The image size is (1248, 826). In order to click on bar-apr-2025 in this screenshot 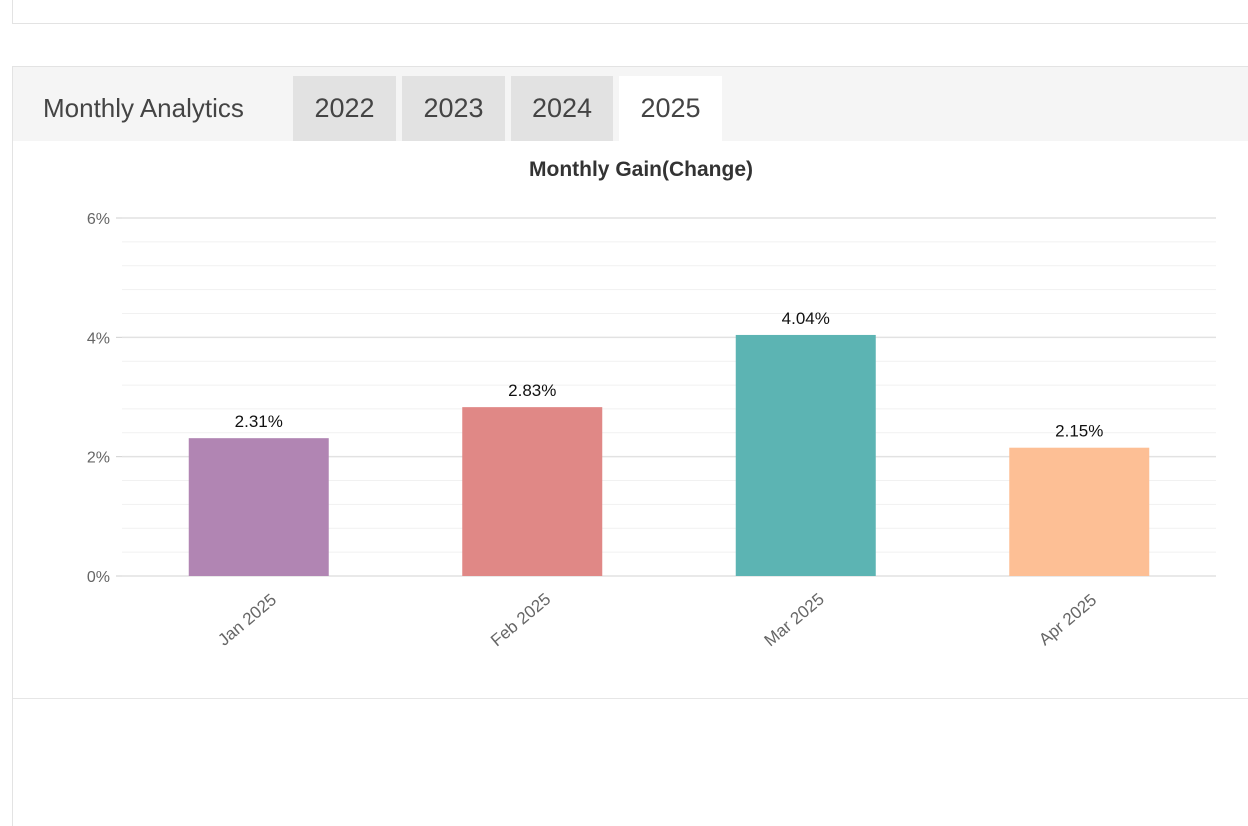, I will do `click(1079, 511)`.